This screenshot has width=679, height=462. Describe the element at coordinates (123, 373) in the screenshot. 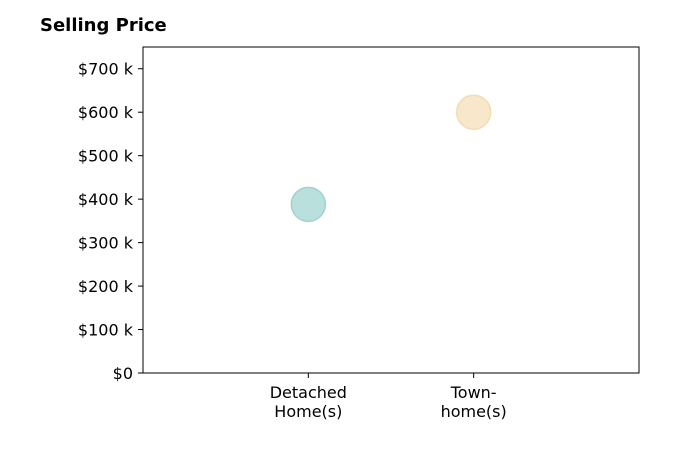

I see `y-tick-label: $0` at that location.